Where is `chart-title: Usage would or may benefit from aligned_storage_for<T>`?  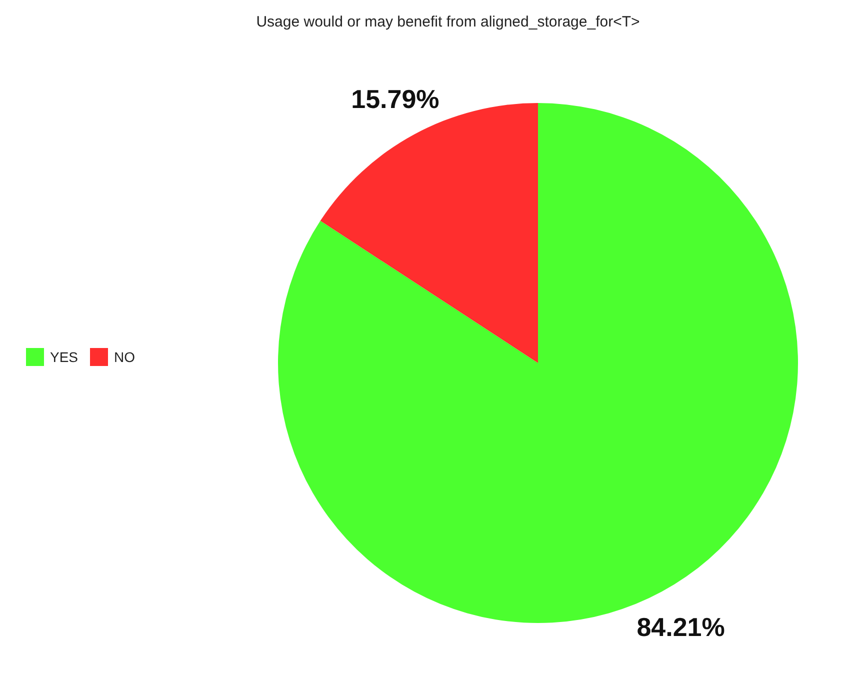 chart-title: Usage would or may benefit from aligned_storage_for<T> is located at coordinates (448, 22).